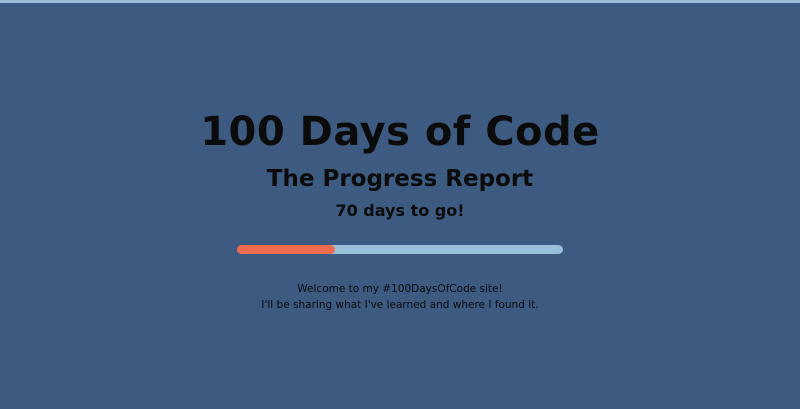 This screenshot has height=409, width=800. What do you see at coordinates (400, 289) in the screenshot?
I see `intro-line-welcome: Welcome to my #100DaysOfCode site!` at bounding box center [400, 289].